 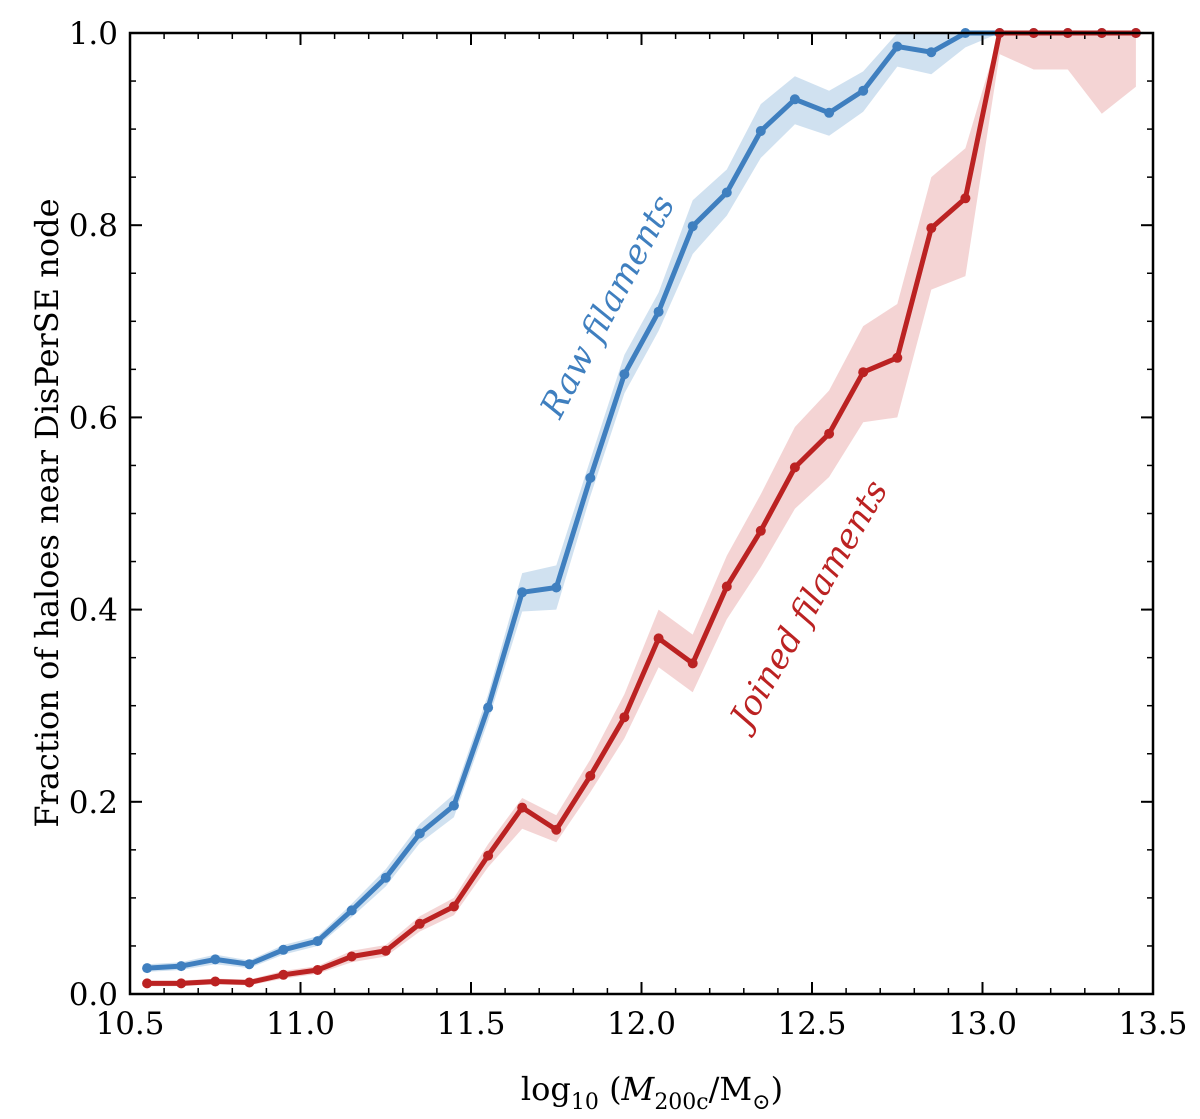 I want to click on x-axis-label-close: ), so click(x=777, y=1089).